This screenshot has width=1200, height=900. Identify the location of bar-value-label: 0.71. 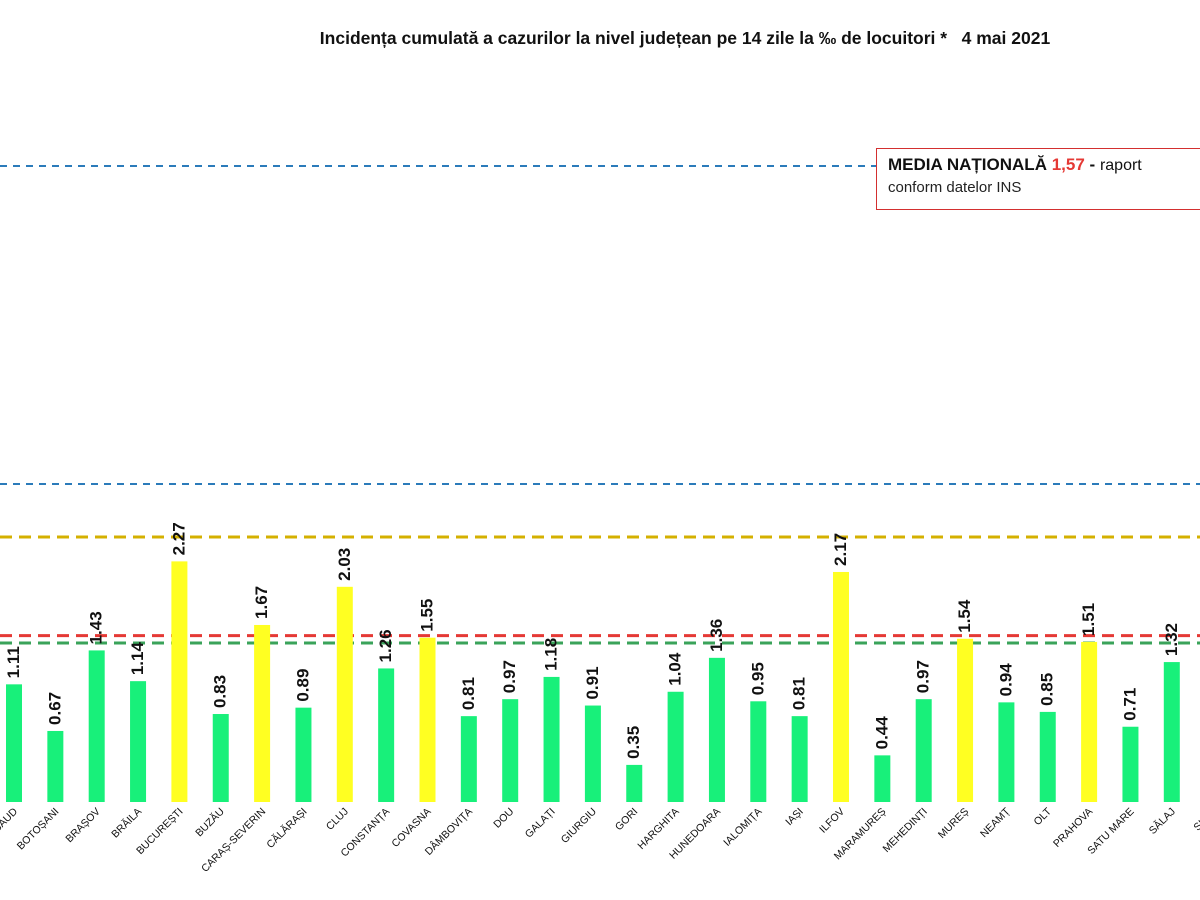
(1129, 704).